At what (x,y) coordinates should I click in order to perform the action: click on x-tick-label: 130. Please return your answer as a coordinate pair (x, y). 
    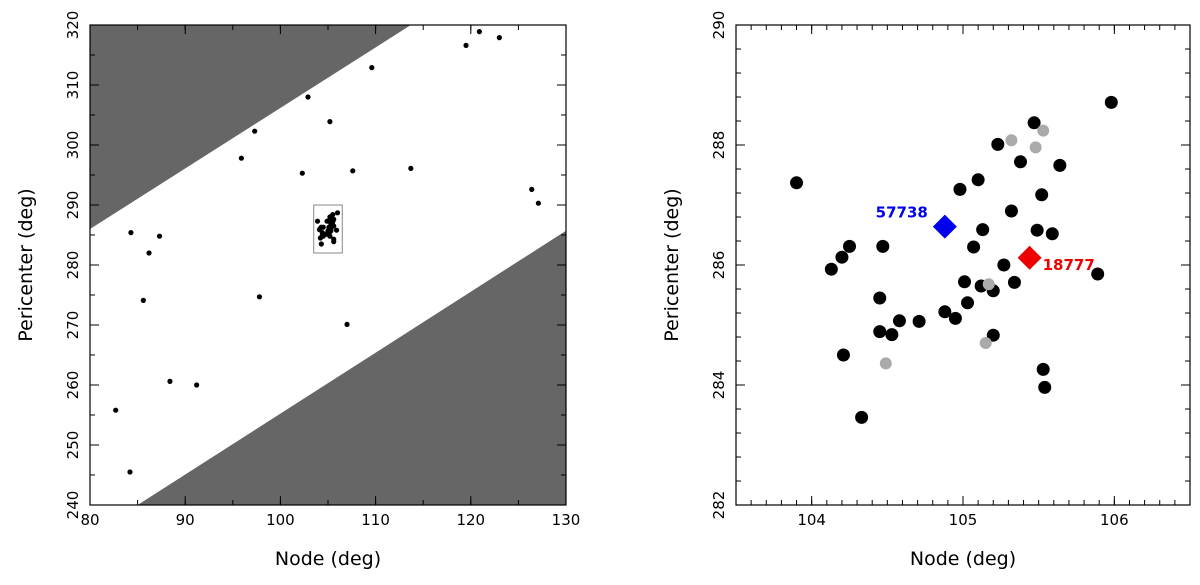
    Looking at the image, I should click on (566, 520).